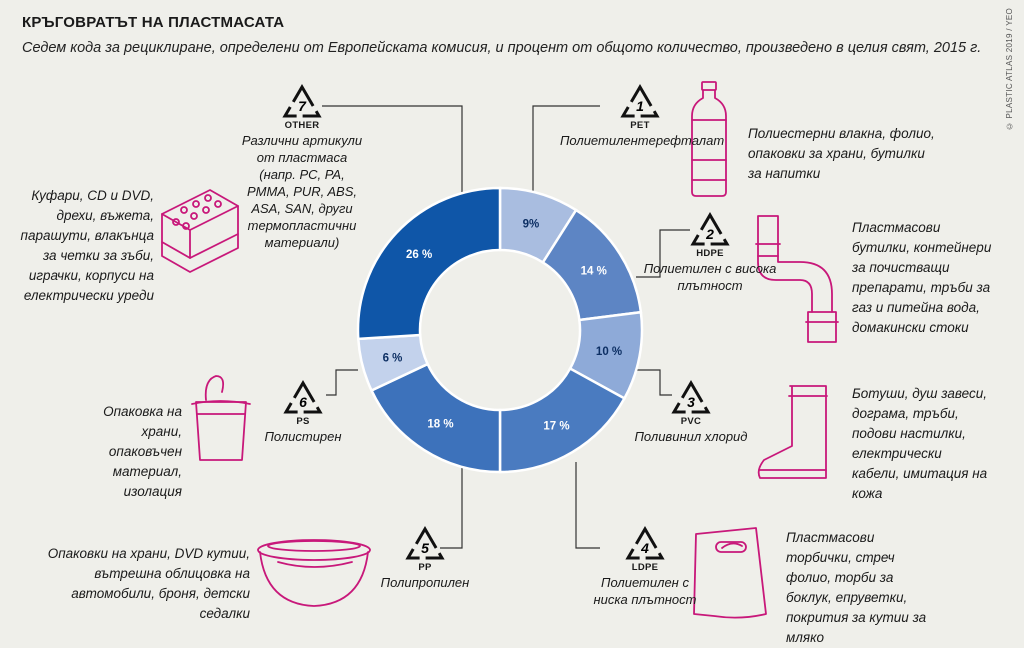 This screenshot has width=1024, height=648. Describe the element at coordinates (419, 255) in the screenshot. I see `value-label-other: 26 %` at that location.